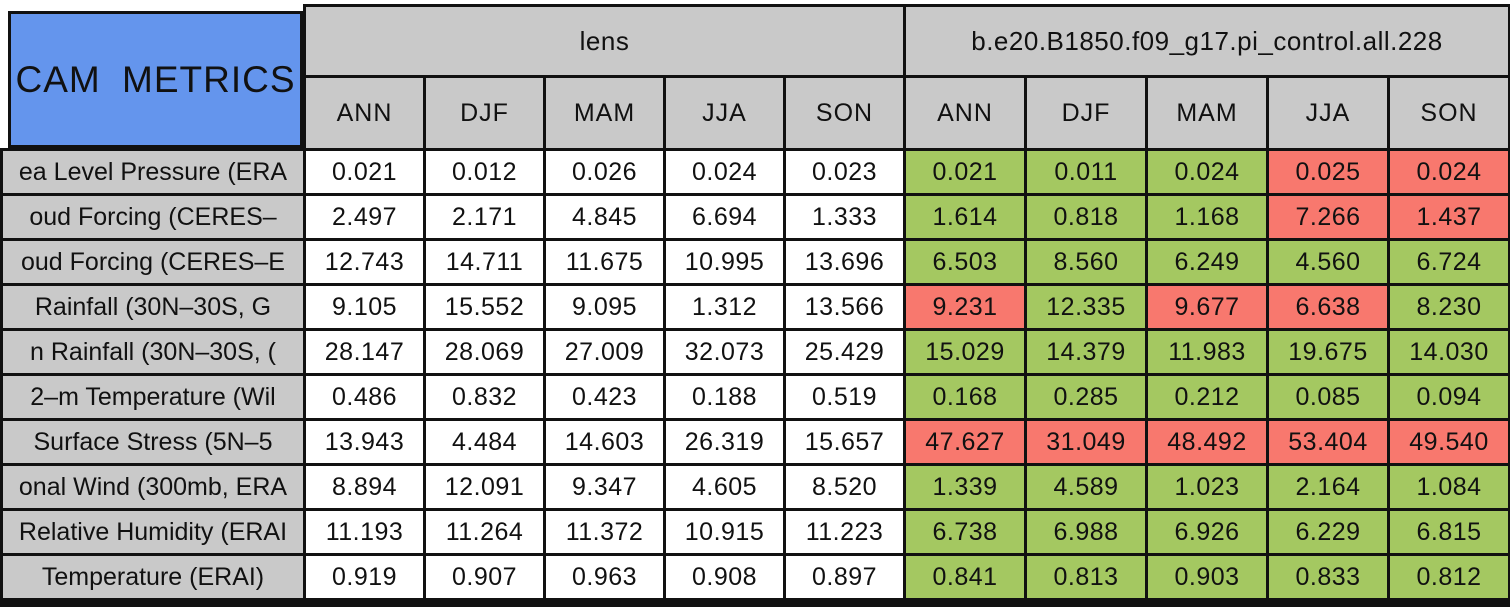 This screenshot has height=611, width=1510. I want to click on control-value-cell-green: 1.084, so click(1449, 487).